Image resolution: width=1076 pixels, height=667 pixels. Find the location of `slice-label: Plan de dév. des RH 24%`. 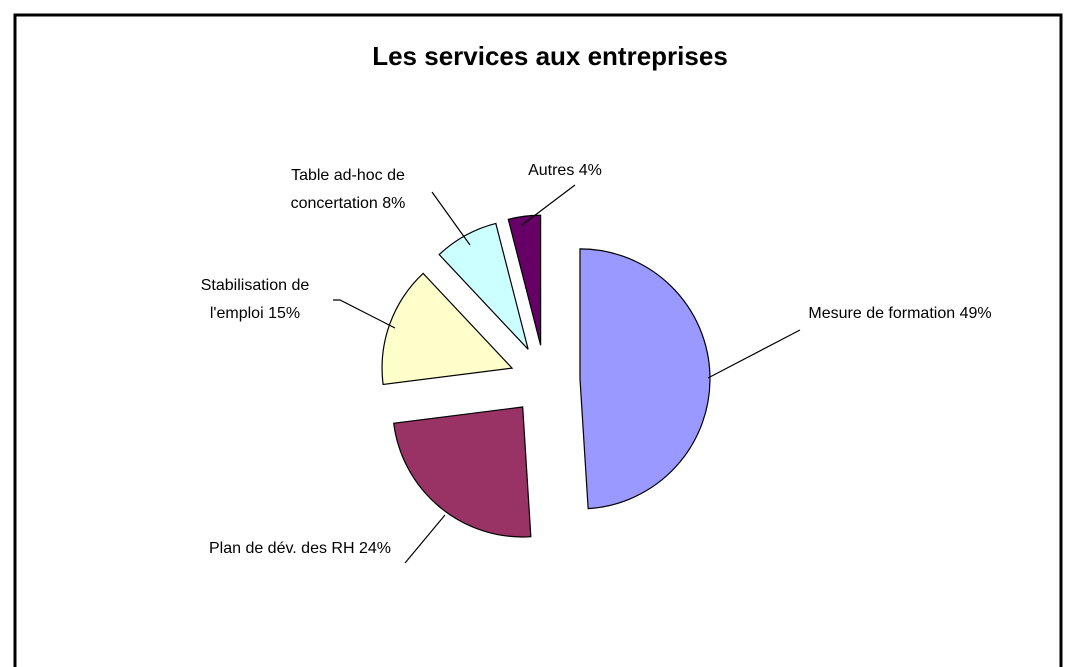

slice-label: Plan de dév. des RH 24% is located at coordinates (300, 549).